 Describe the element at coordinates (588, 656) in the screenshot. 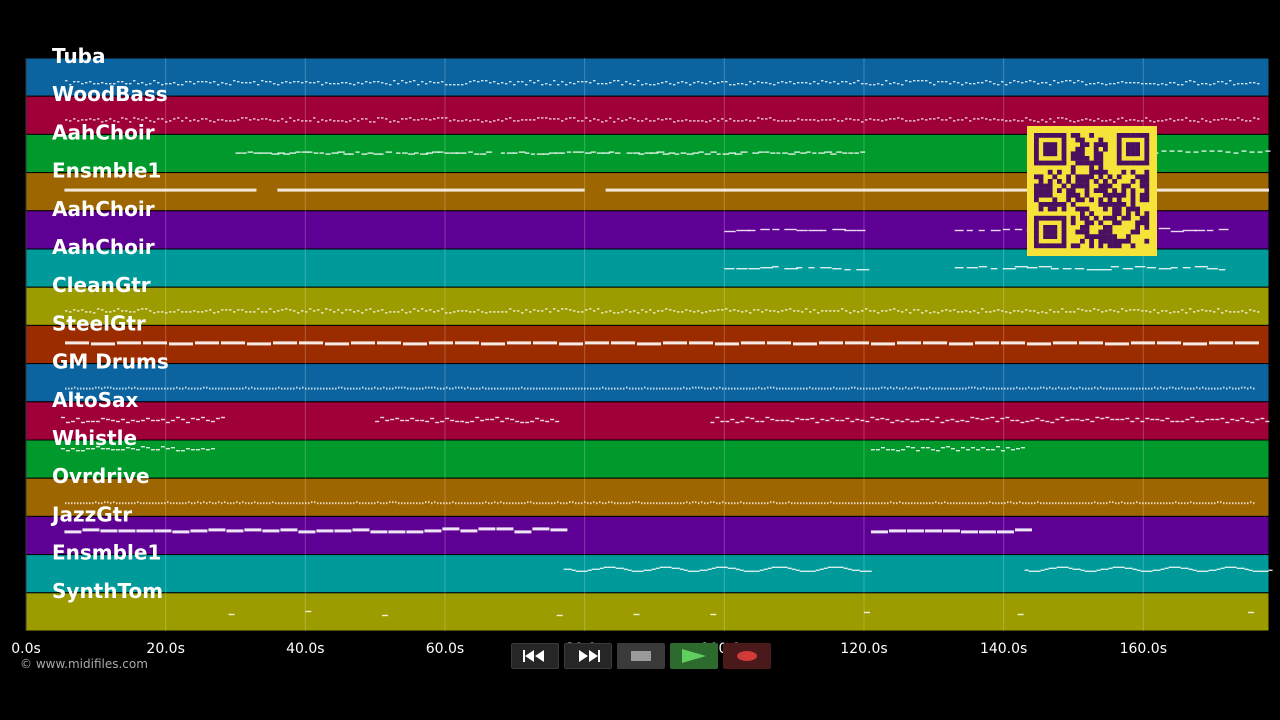

I see `fast-forward-button` at that location.